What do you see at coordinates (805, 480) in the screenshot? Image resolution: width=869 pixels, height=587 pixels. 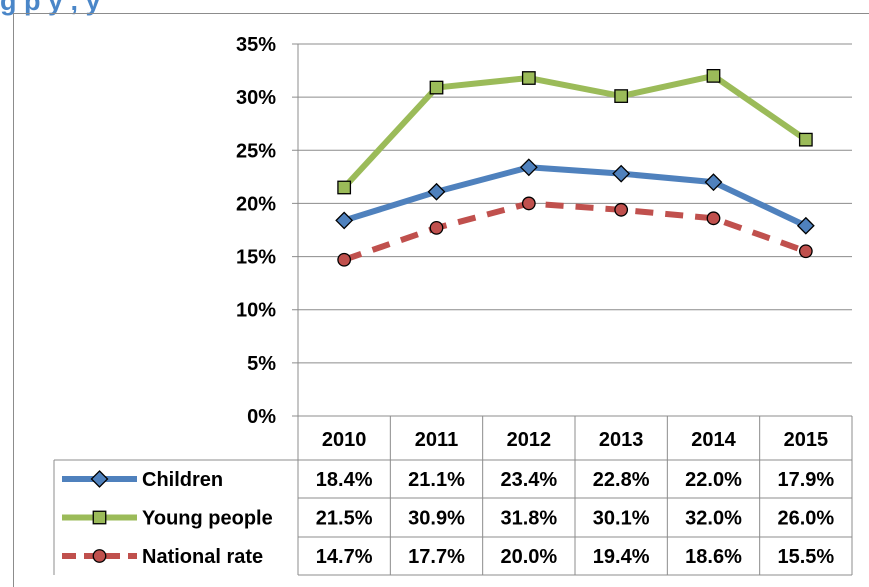 I see `table-cell-value: 17.9%` at bounding box center [805, 480].